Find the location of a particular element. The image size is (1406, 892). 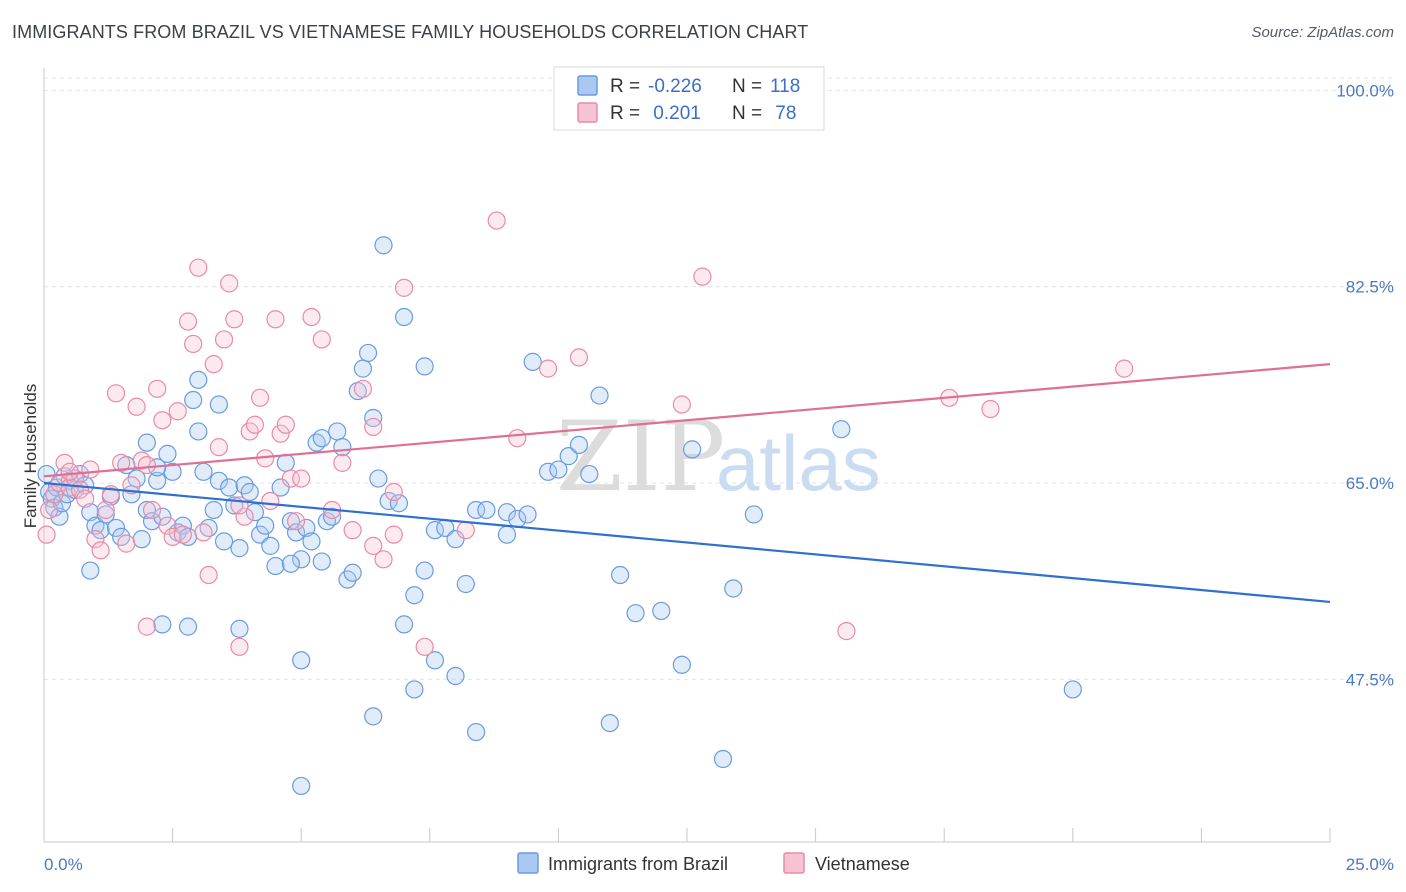

bottom-legend: Immigrants from Brazil Vietnamese is located at coordinates (713, 863).